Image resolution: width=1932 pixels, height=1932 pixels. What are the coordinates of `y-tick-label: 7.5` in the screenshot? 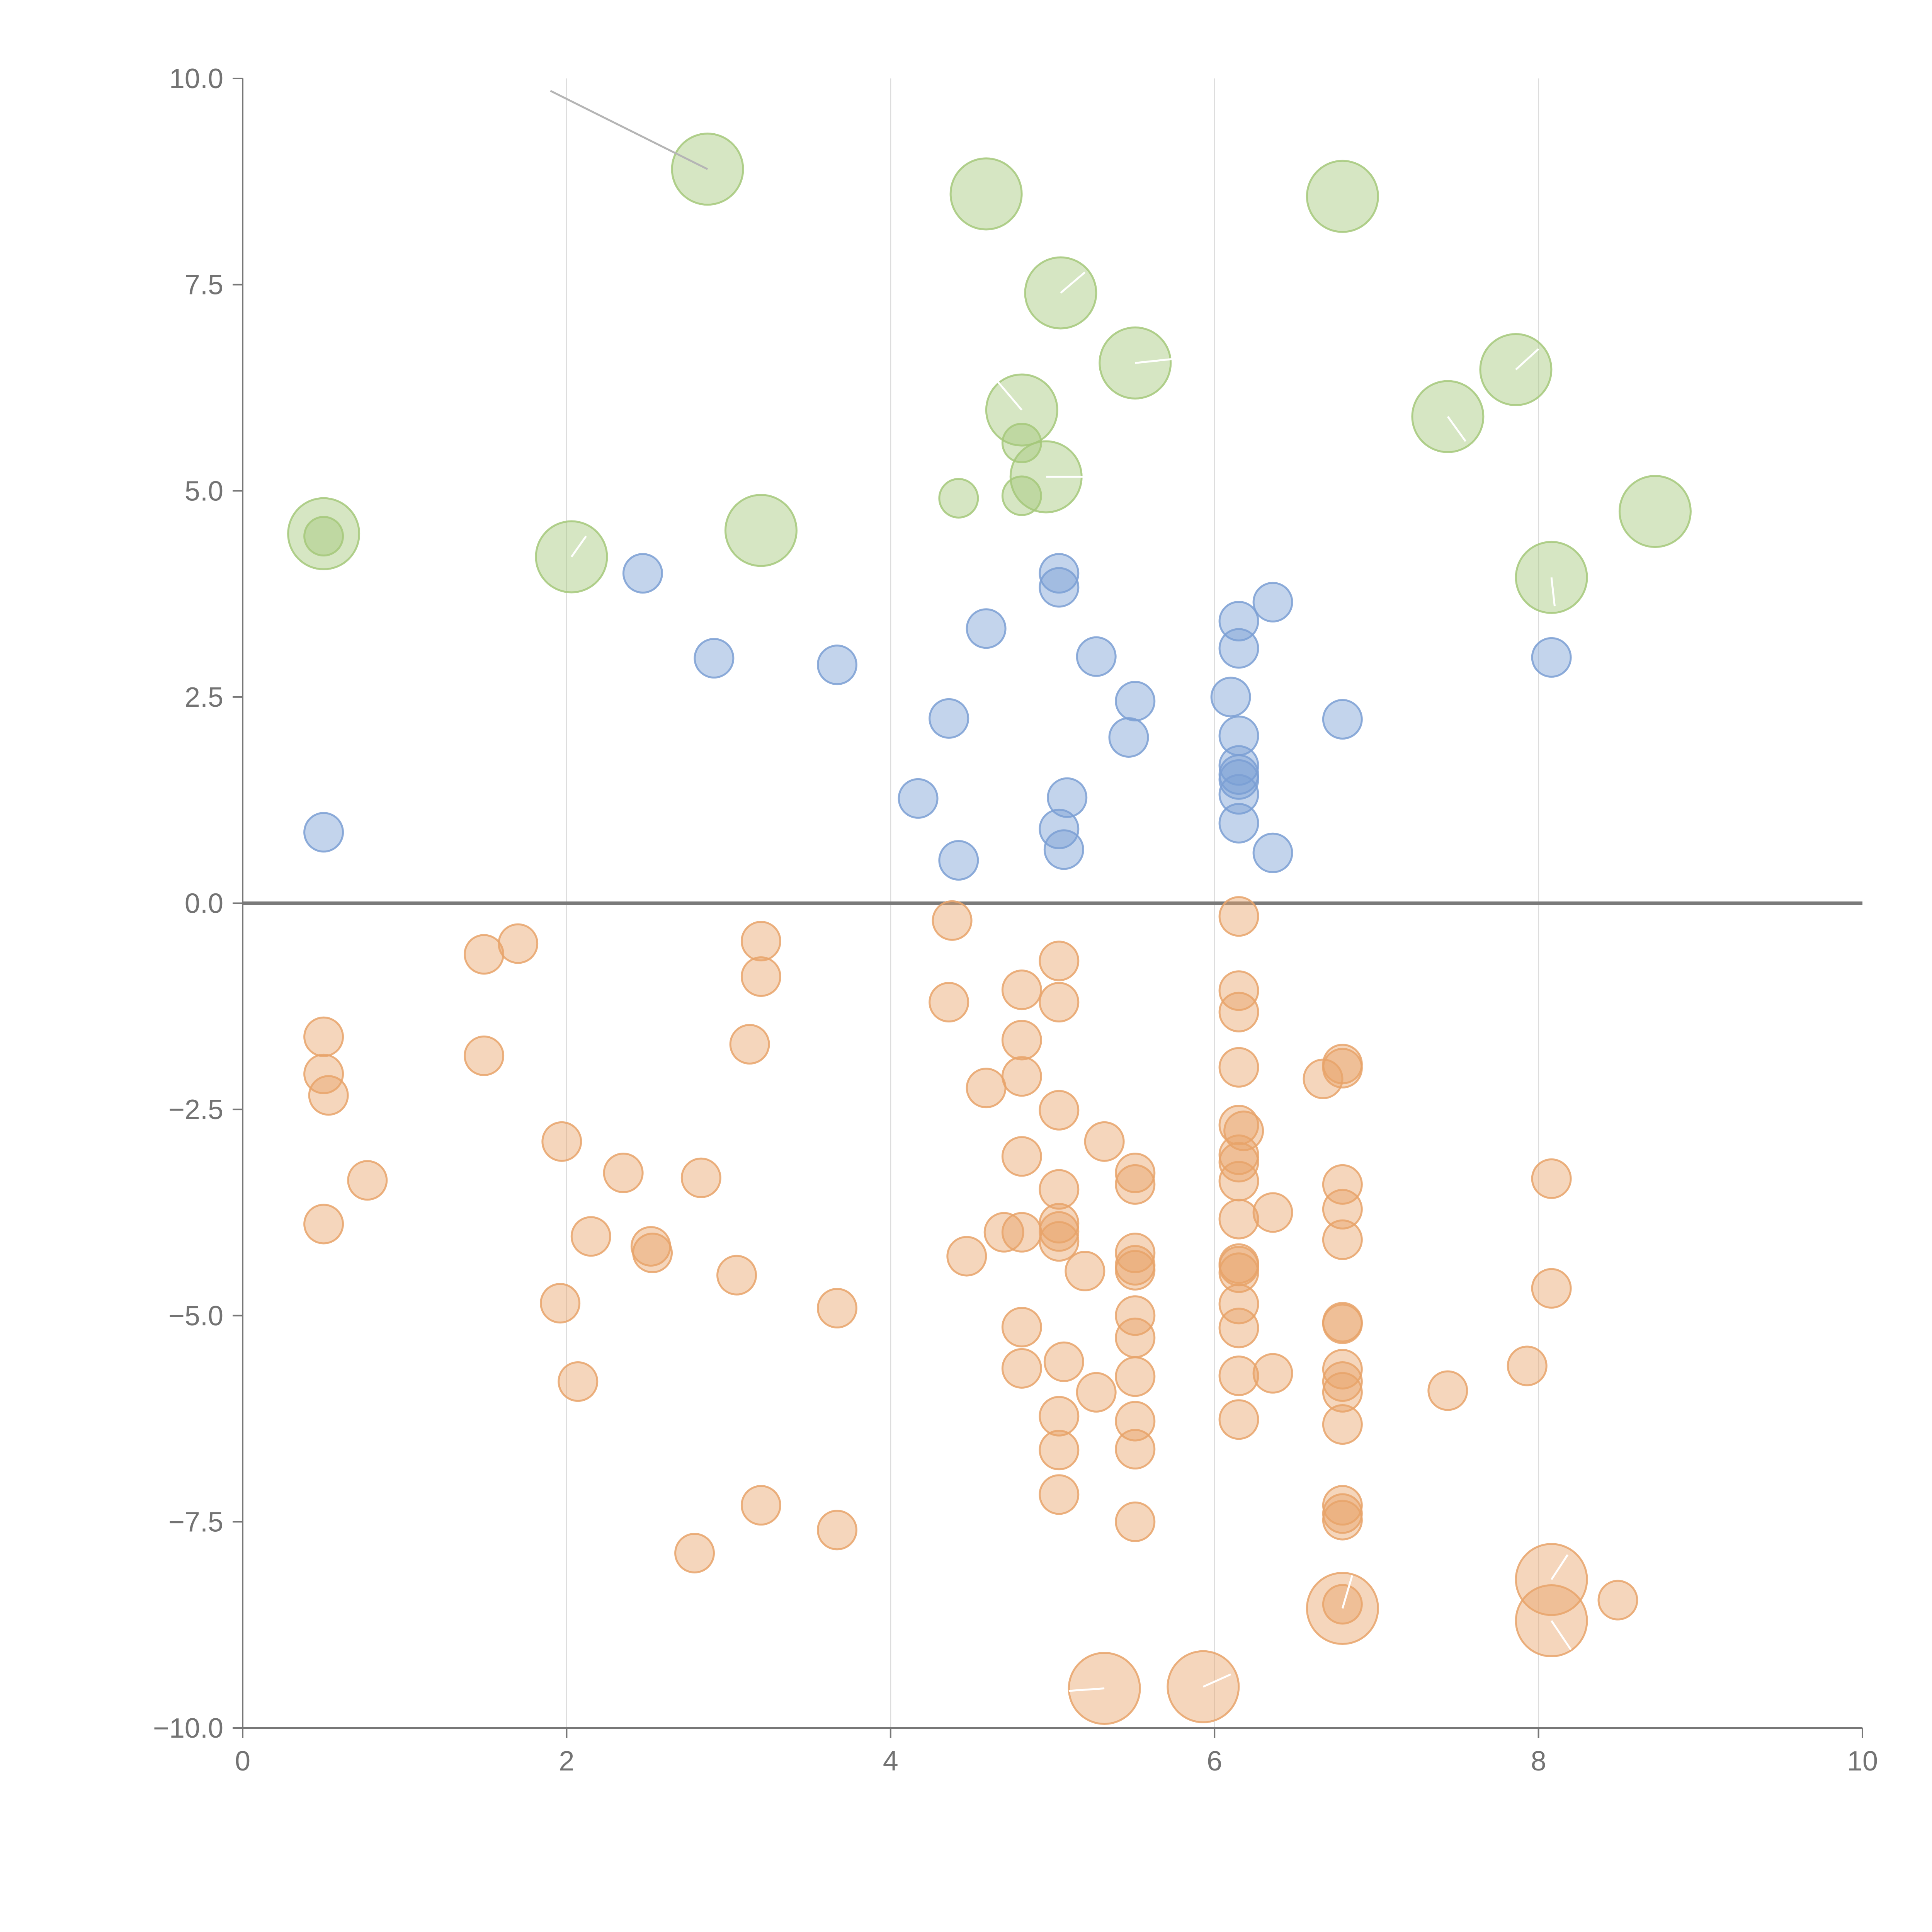 It's located at (204, 285).